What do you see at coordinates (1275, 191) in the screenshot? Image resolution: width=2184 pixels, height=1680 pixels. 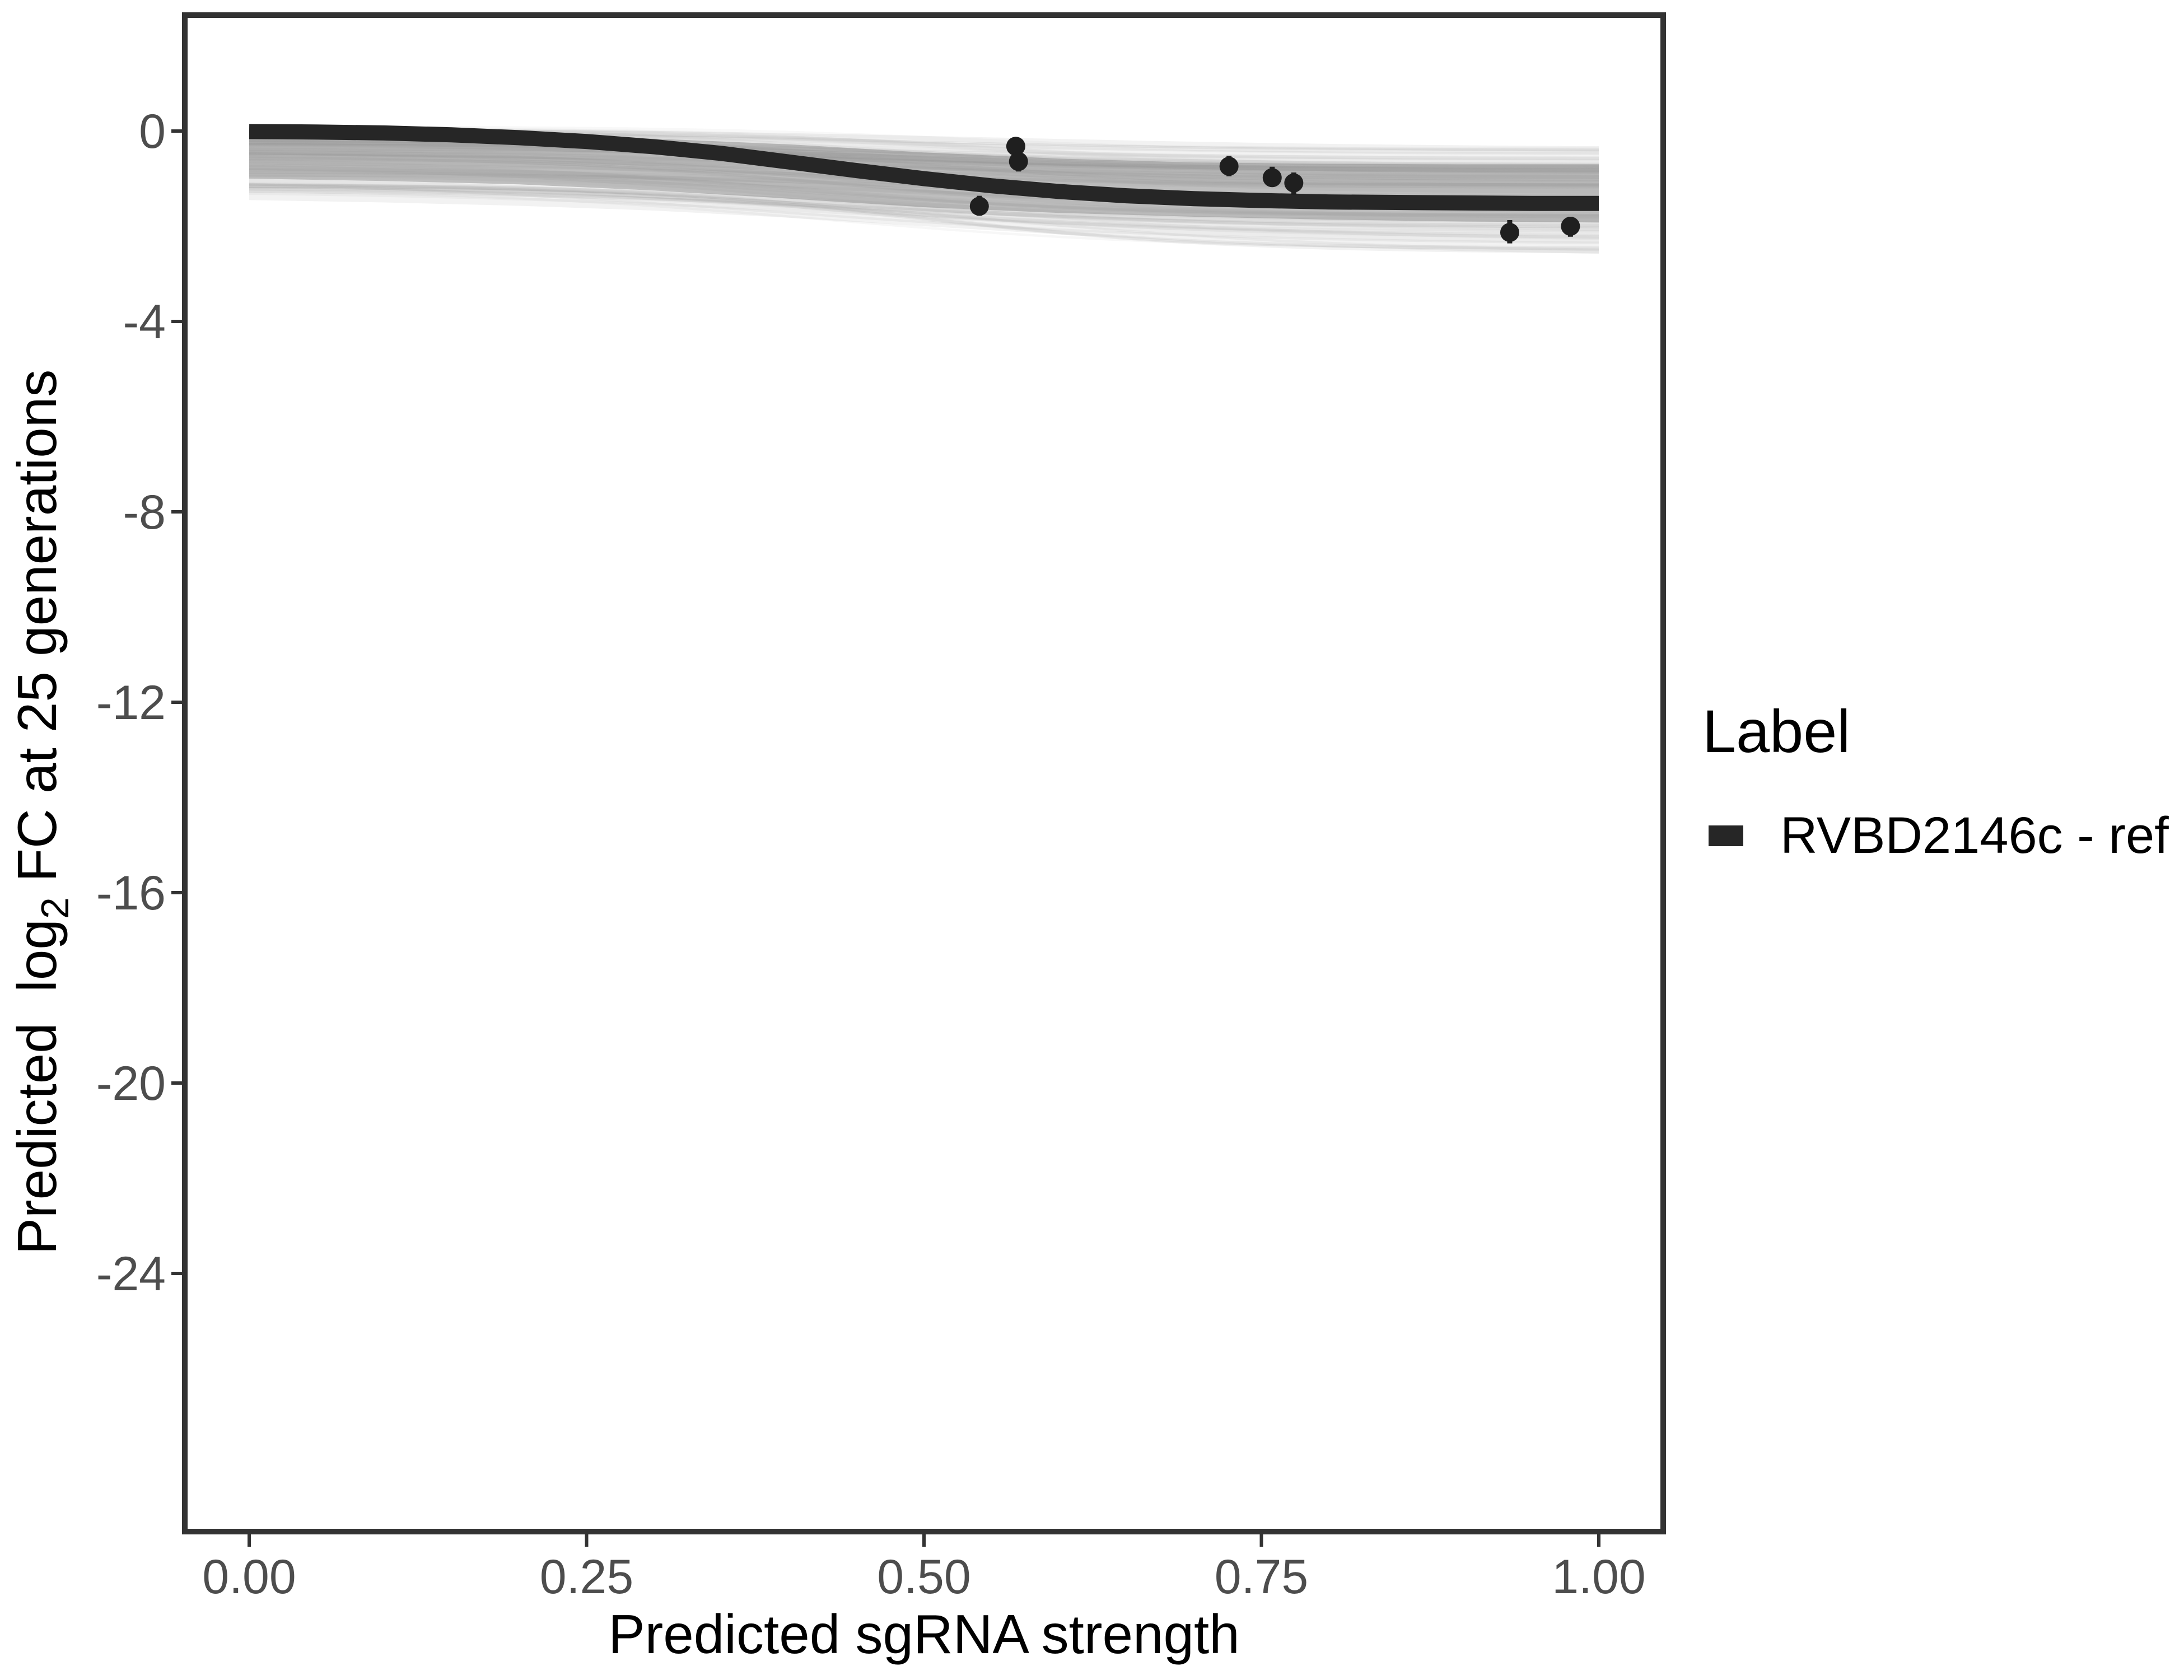 I see `data-points` at bounding box center [1275, 191].